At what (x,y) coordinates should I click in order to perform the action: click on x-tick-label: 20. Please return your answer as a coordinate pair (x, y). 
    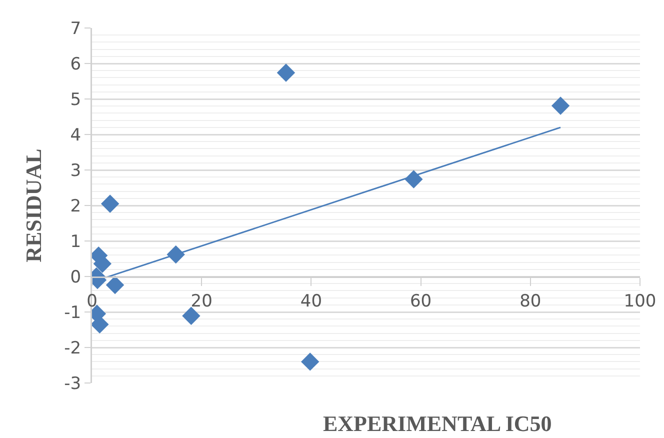
    Looking at the image, I should click on (201, 301).